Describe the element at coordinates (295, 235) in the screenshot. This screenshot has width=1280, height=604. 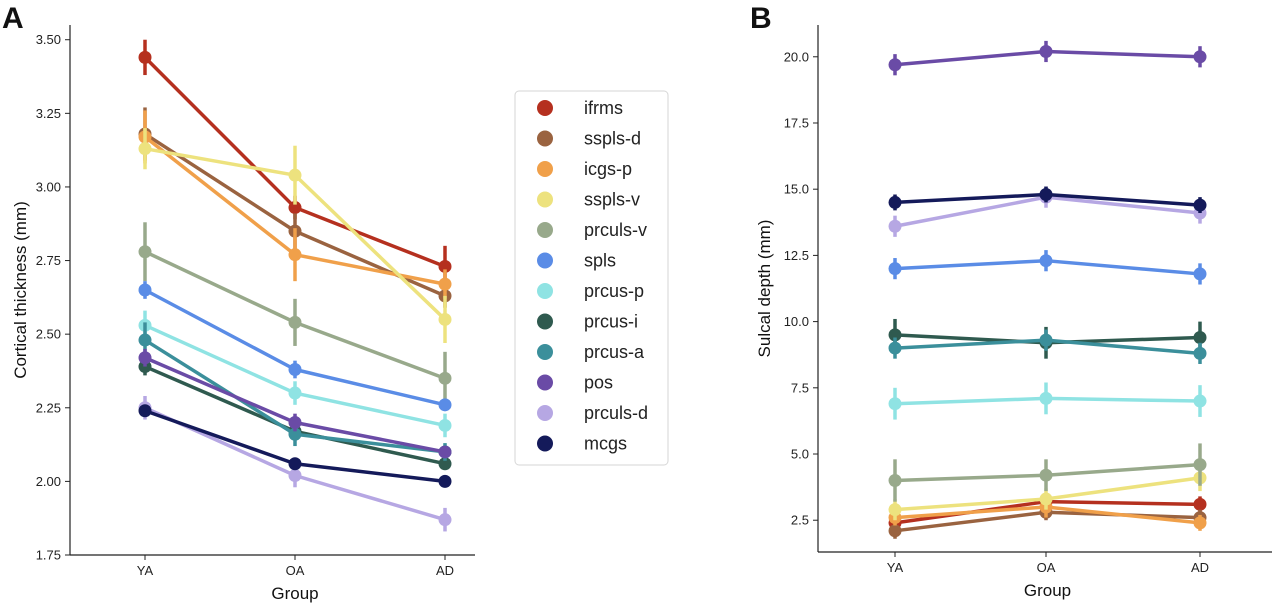
I see `series-sspls-v` at that location.